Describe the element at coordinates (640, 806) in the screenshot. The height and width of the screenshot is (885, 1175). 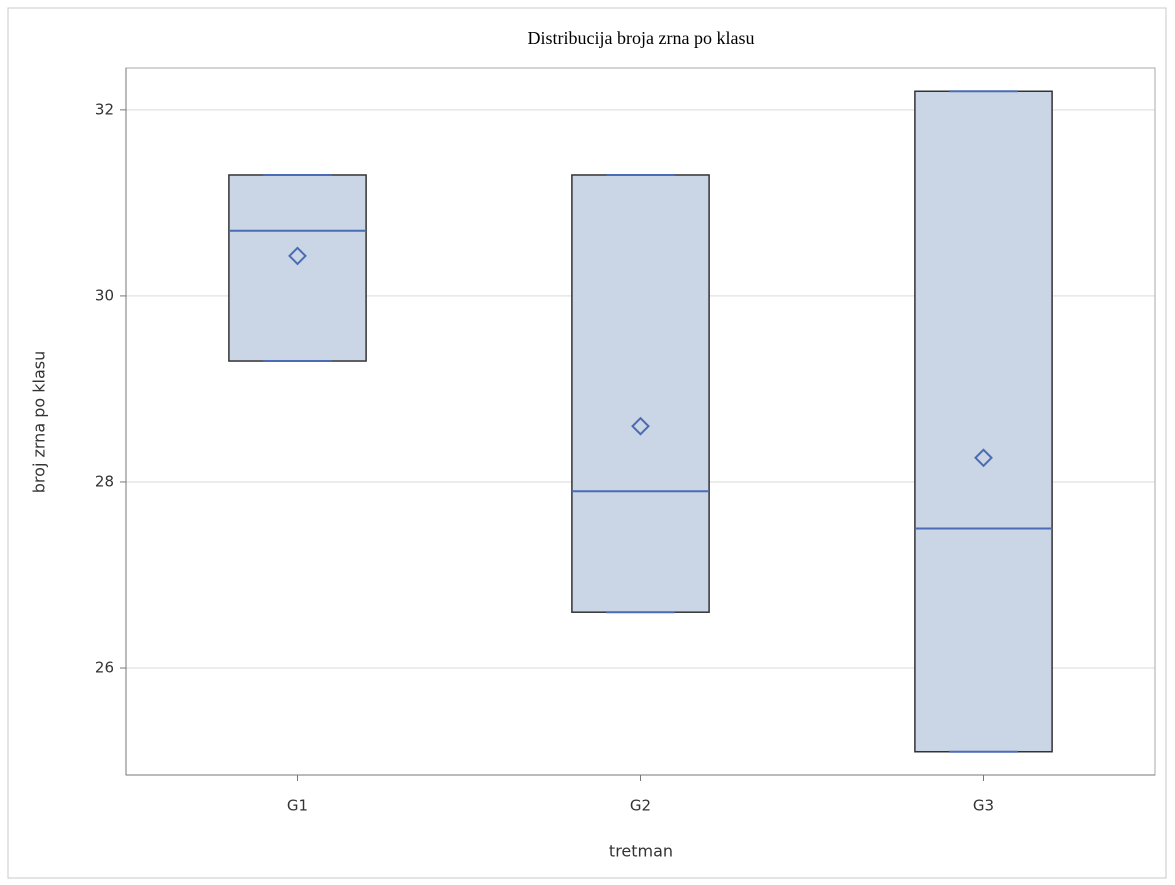
I see `x-tick-label: G2` at that location.